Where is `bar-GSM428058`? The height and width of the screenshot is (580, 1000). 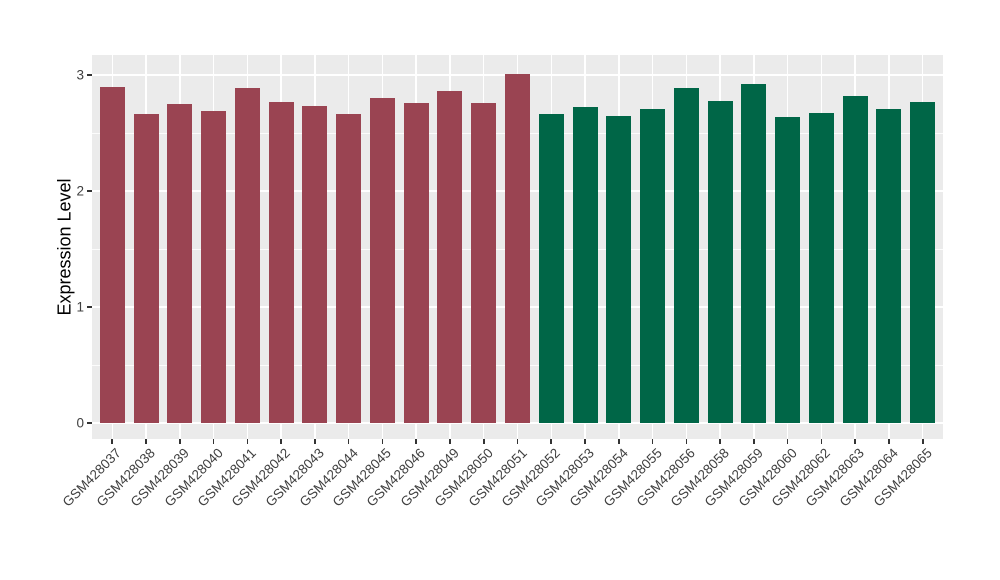 bar-GSM428058 is located at coordinates (720, 261).